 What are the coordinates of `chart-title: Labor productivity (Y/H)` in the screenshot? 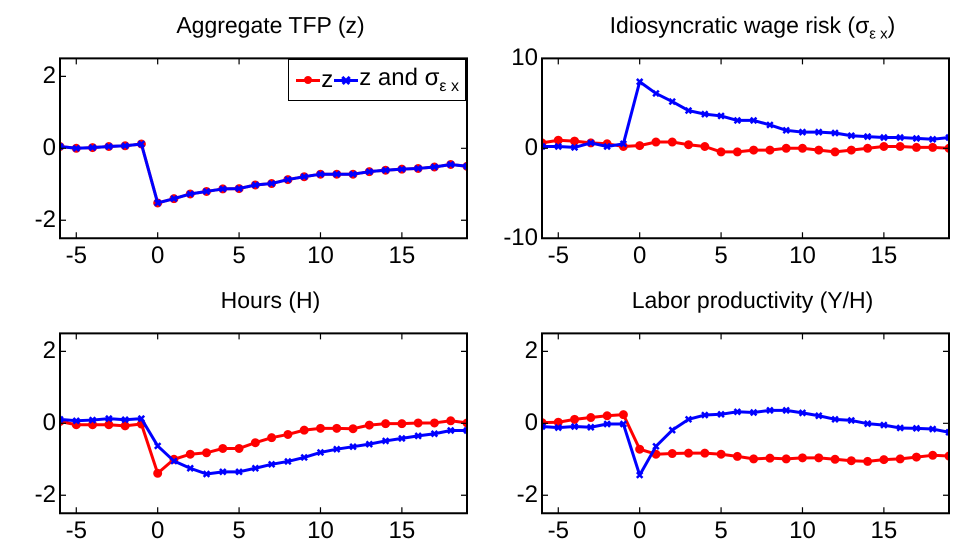 It's located at (752, 300).